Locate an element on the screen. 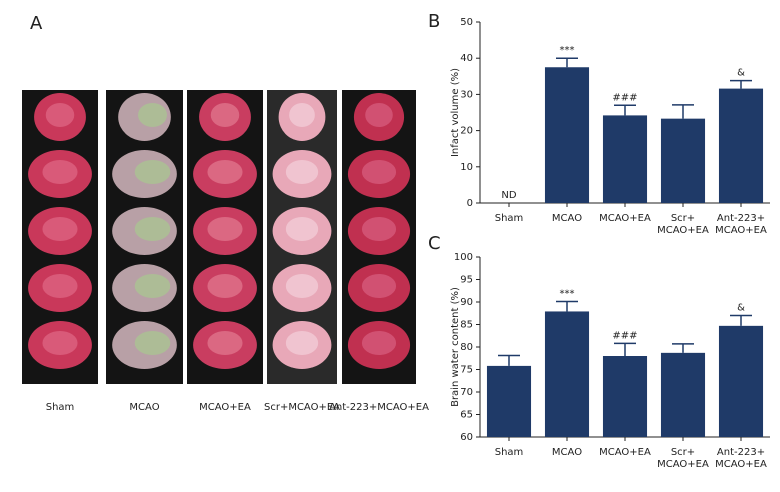  y-tick-label: 40 is located at coordinates (466, 58).